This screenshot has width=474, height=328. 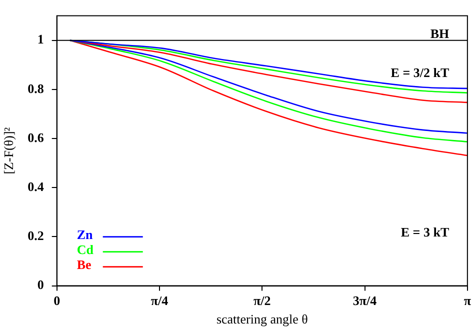 I want to click on x-tick-label: π, so click(x=467, y=300).